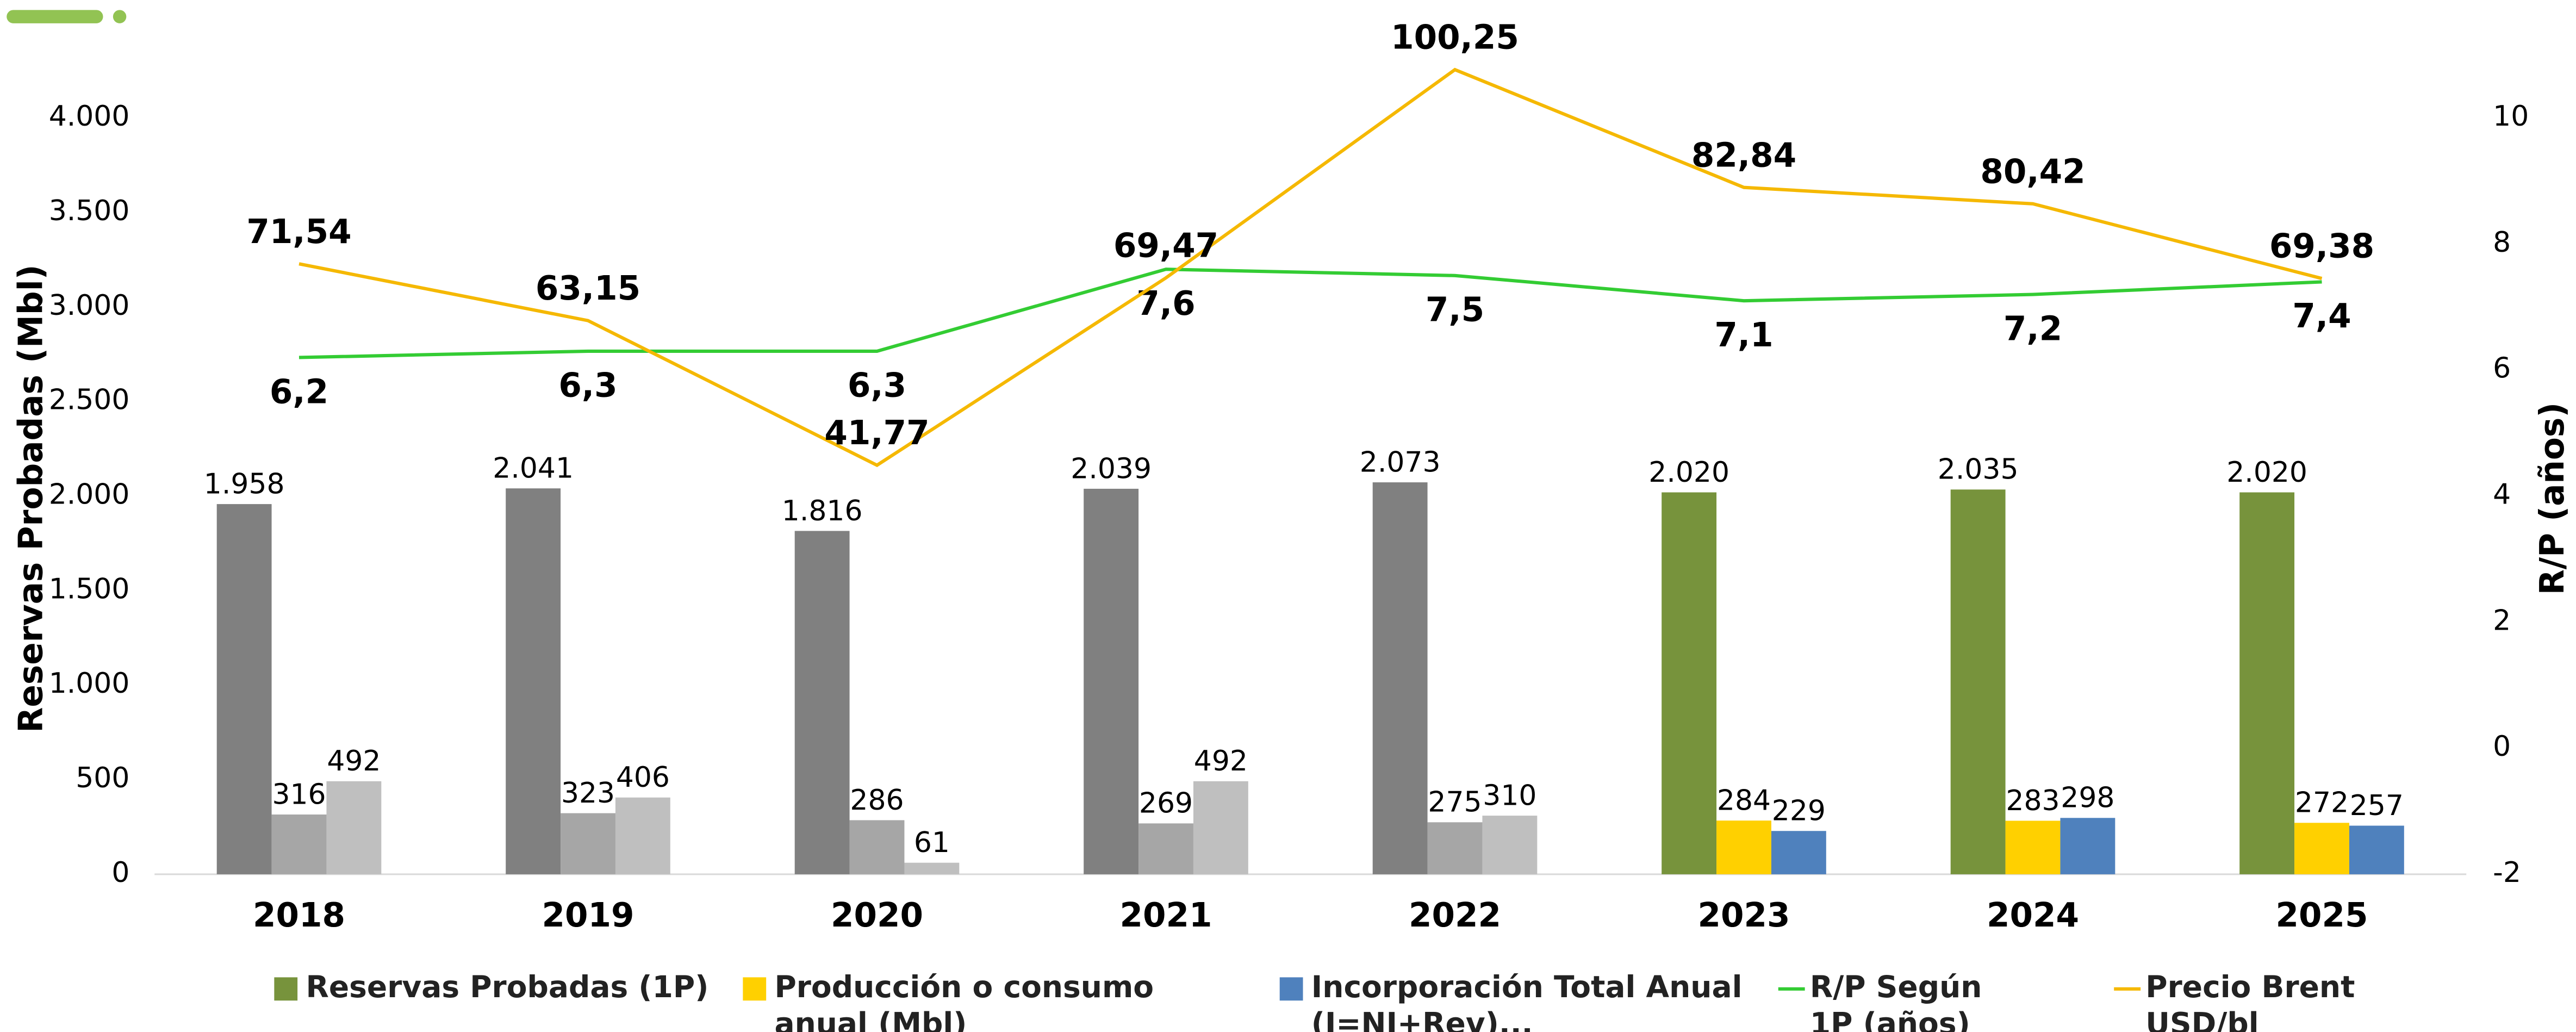 This screenshot has width=2576, height=1032. What do you see at coordinates (1743, 335) in the screenshot?
I see `line-value-label: 7,1` at bounding box center [1743, 335].